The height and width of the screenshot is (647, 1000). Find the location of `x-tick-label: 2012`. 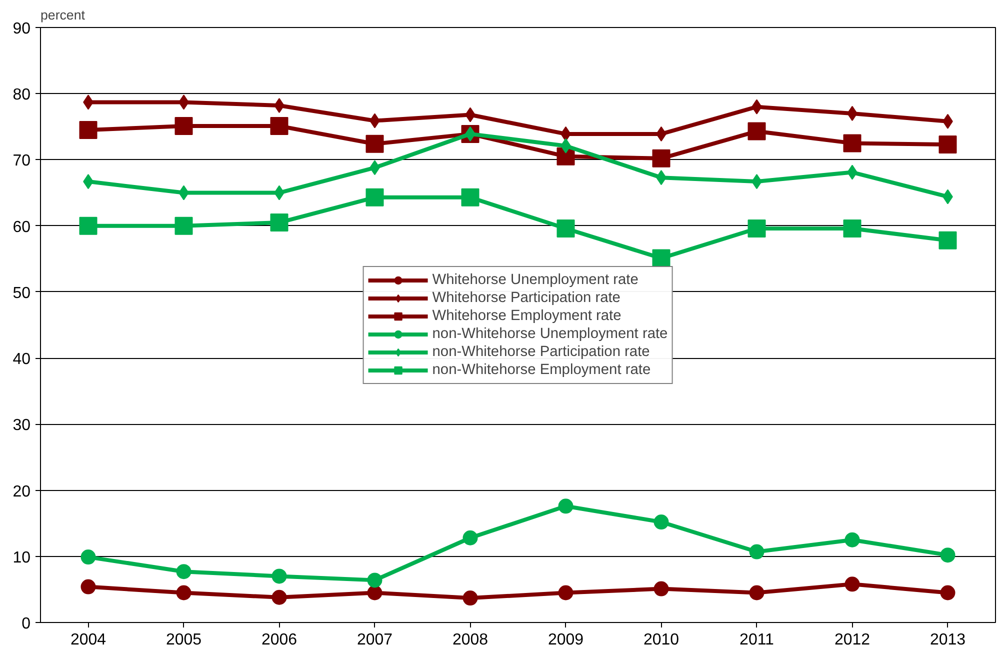

x-tick-label: 2012 is located at coordinates (852, 639).